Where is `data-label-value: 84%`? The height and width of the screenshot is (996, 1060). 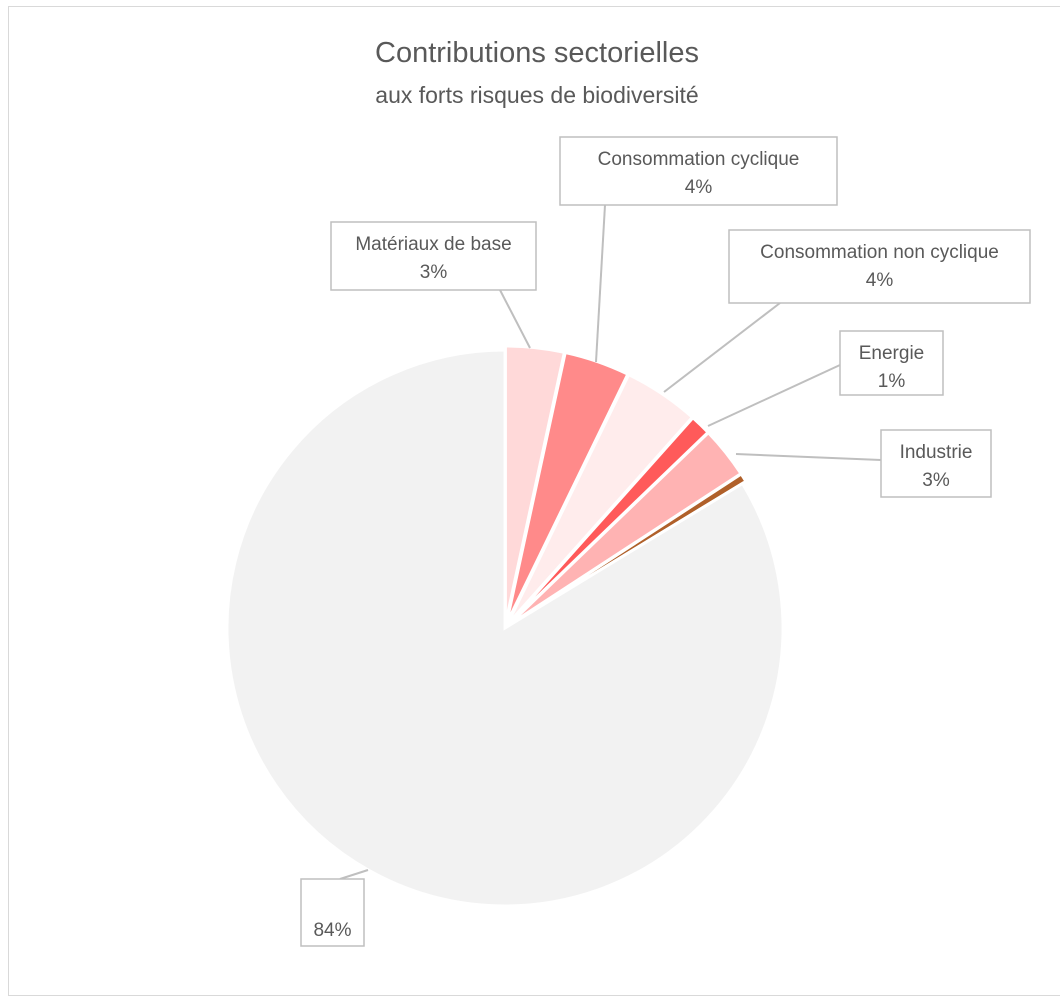
data-label-value: 84% is located at coordinates (332, 930).